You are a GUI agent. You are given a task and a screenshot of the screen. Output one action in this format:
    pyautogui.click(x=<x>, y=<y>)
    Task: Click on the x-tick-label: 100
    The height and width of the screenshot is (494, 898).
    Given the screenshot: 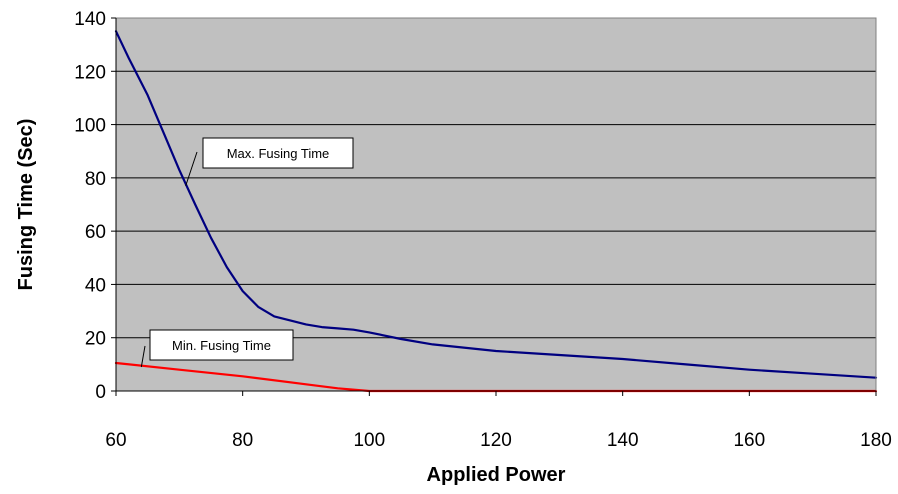 What is the action you would take?
    pyautogui.click(x=369, y=440)
    